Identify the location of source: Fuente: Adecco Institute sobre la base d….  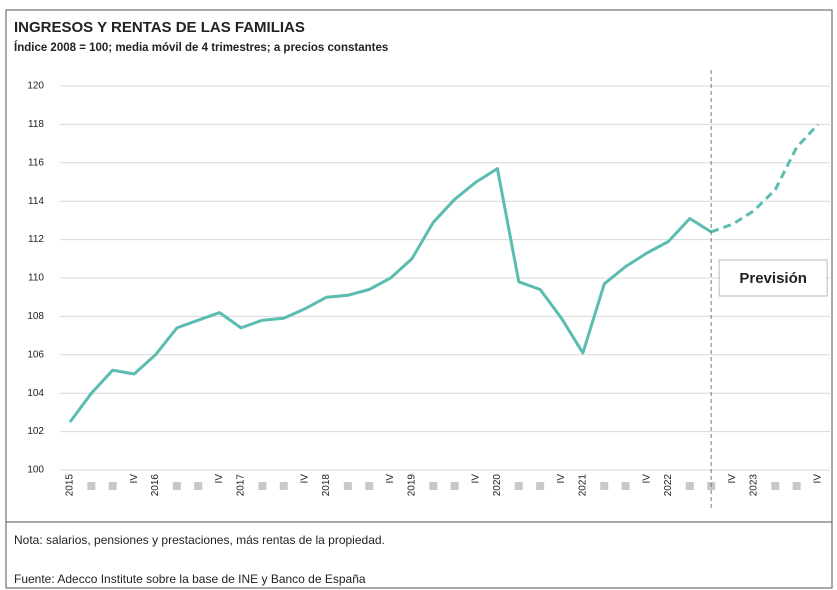
(190, 579).